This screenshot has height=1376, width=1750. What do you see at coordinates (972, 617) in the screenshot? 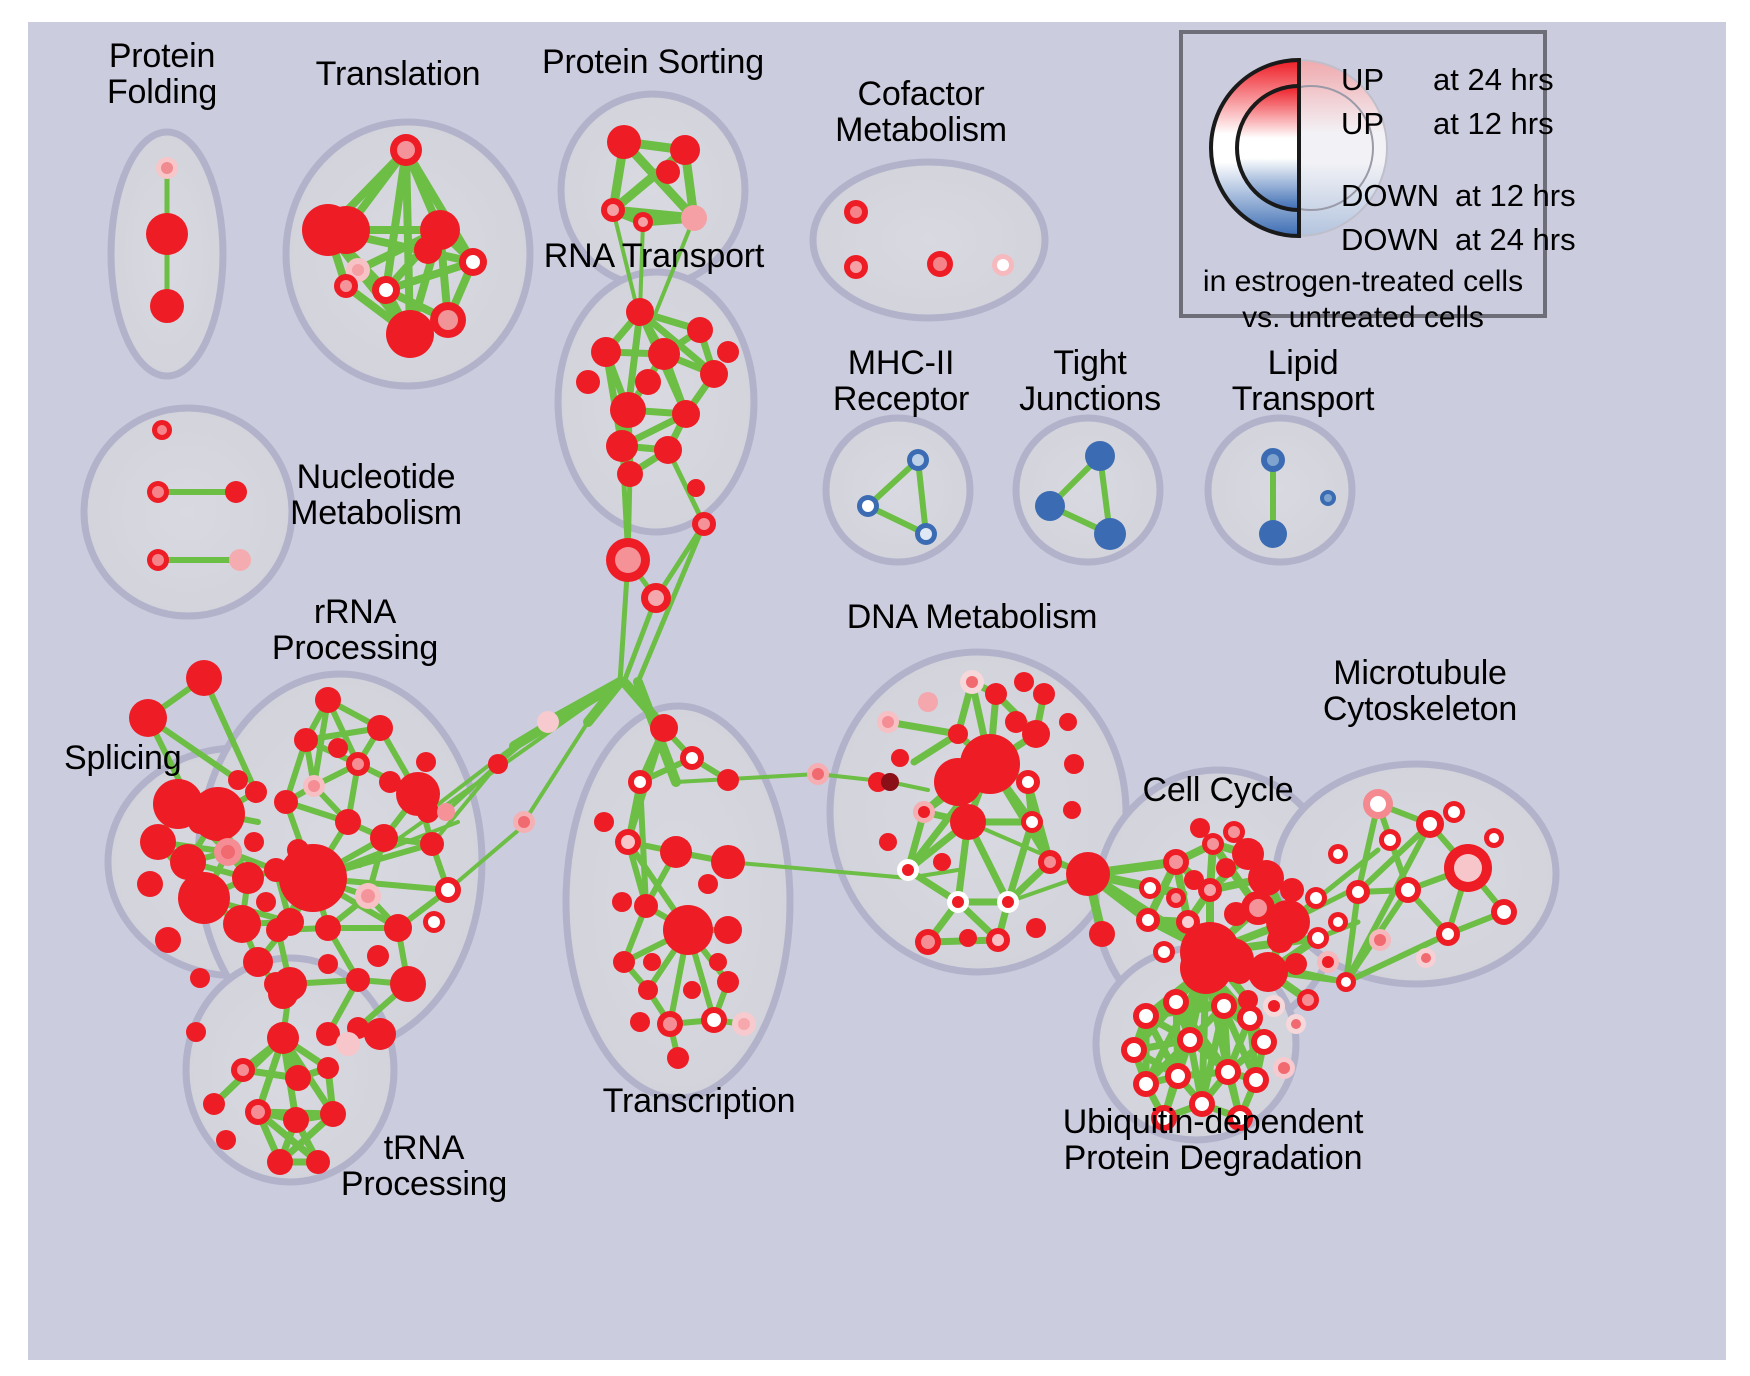
I see `cluster-label-dna-metabolism: DNA Metabolism` at bounding box center [972, 617].